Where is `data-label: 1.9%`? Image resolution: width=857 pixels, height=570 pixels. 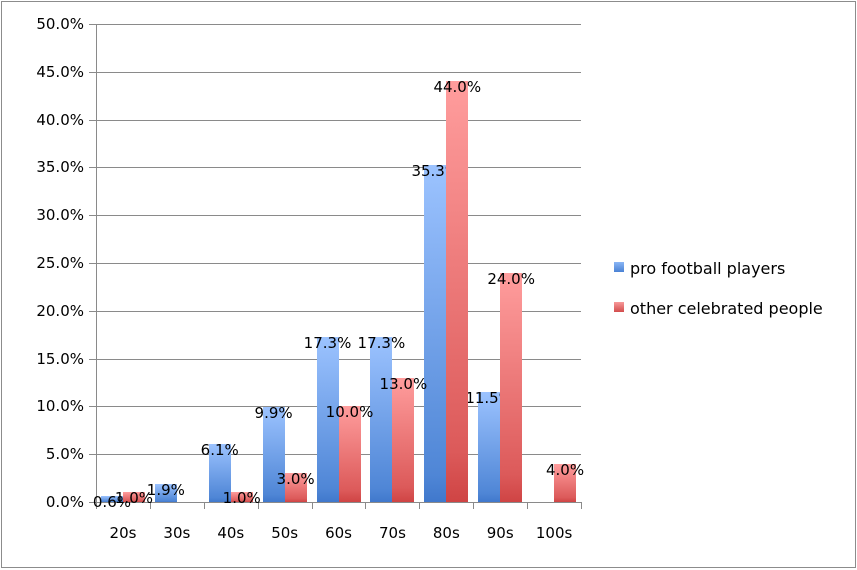 data-label: 1.9% is located at coordinates (165, 489).